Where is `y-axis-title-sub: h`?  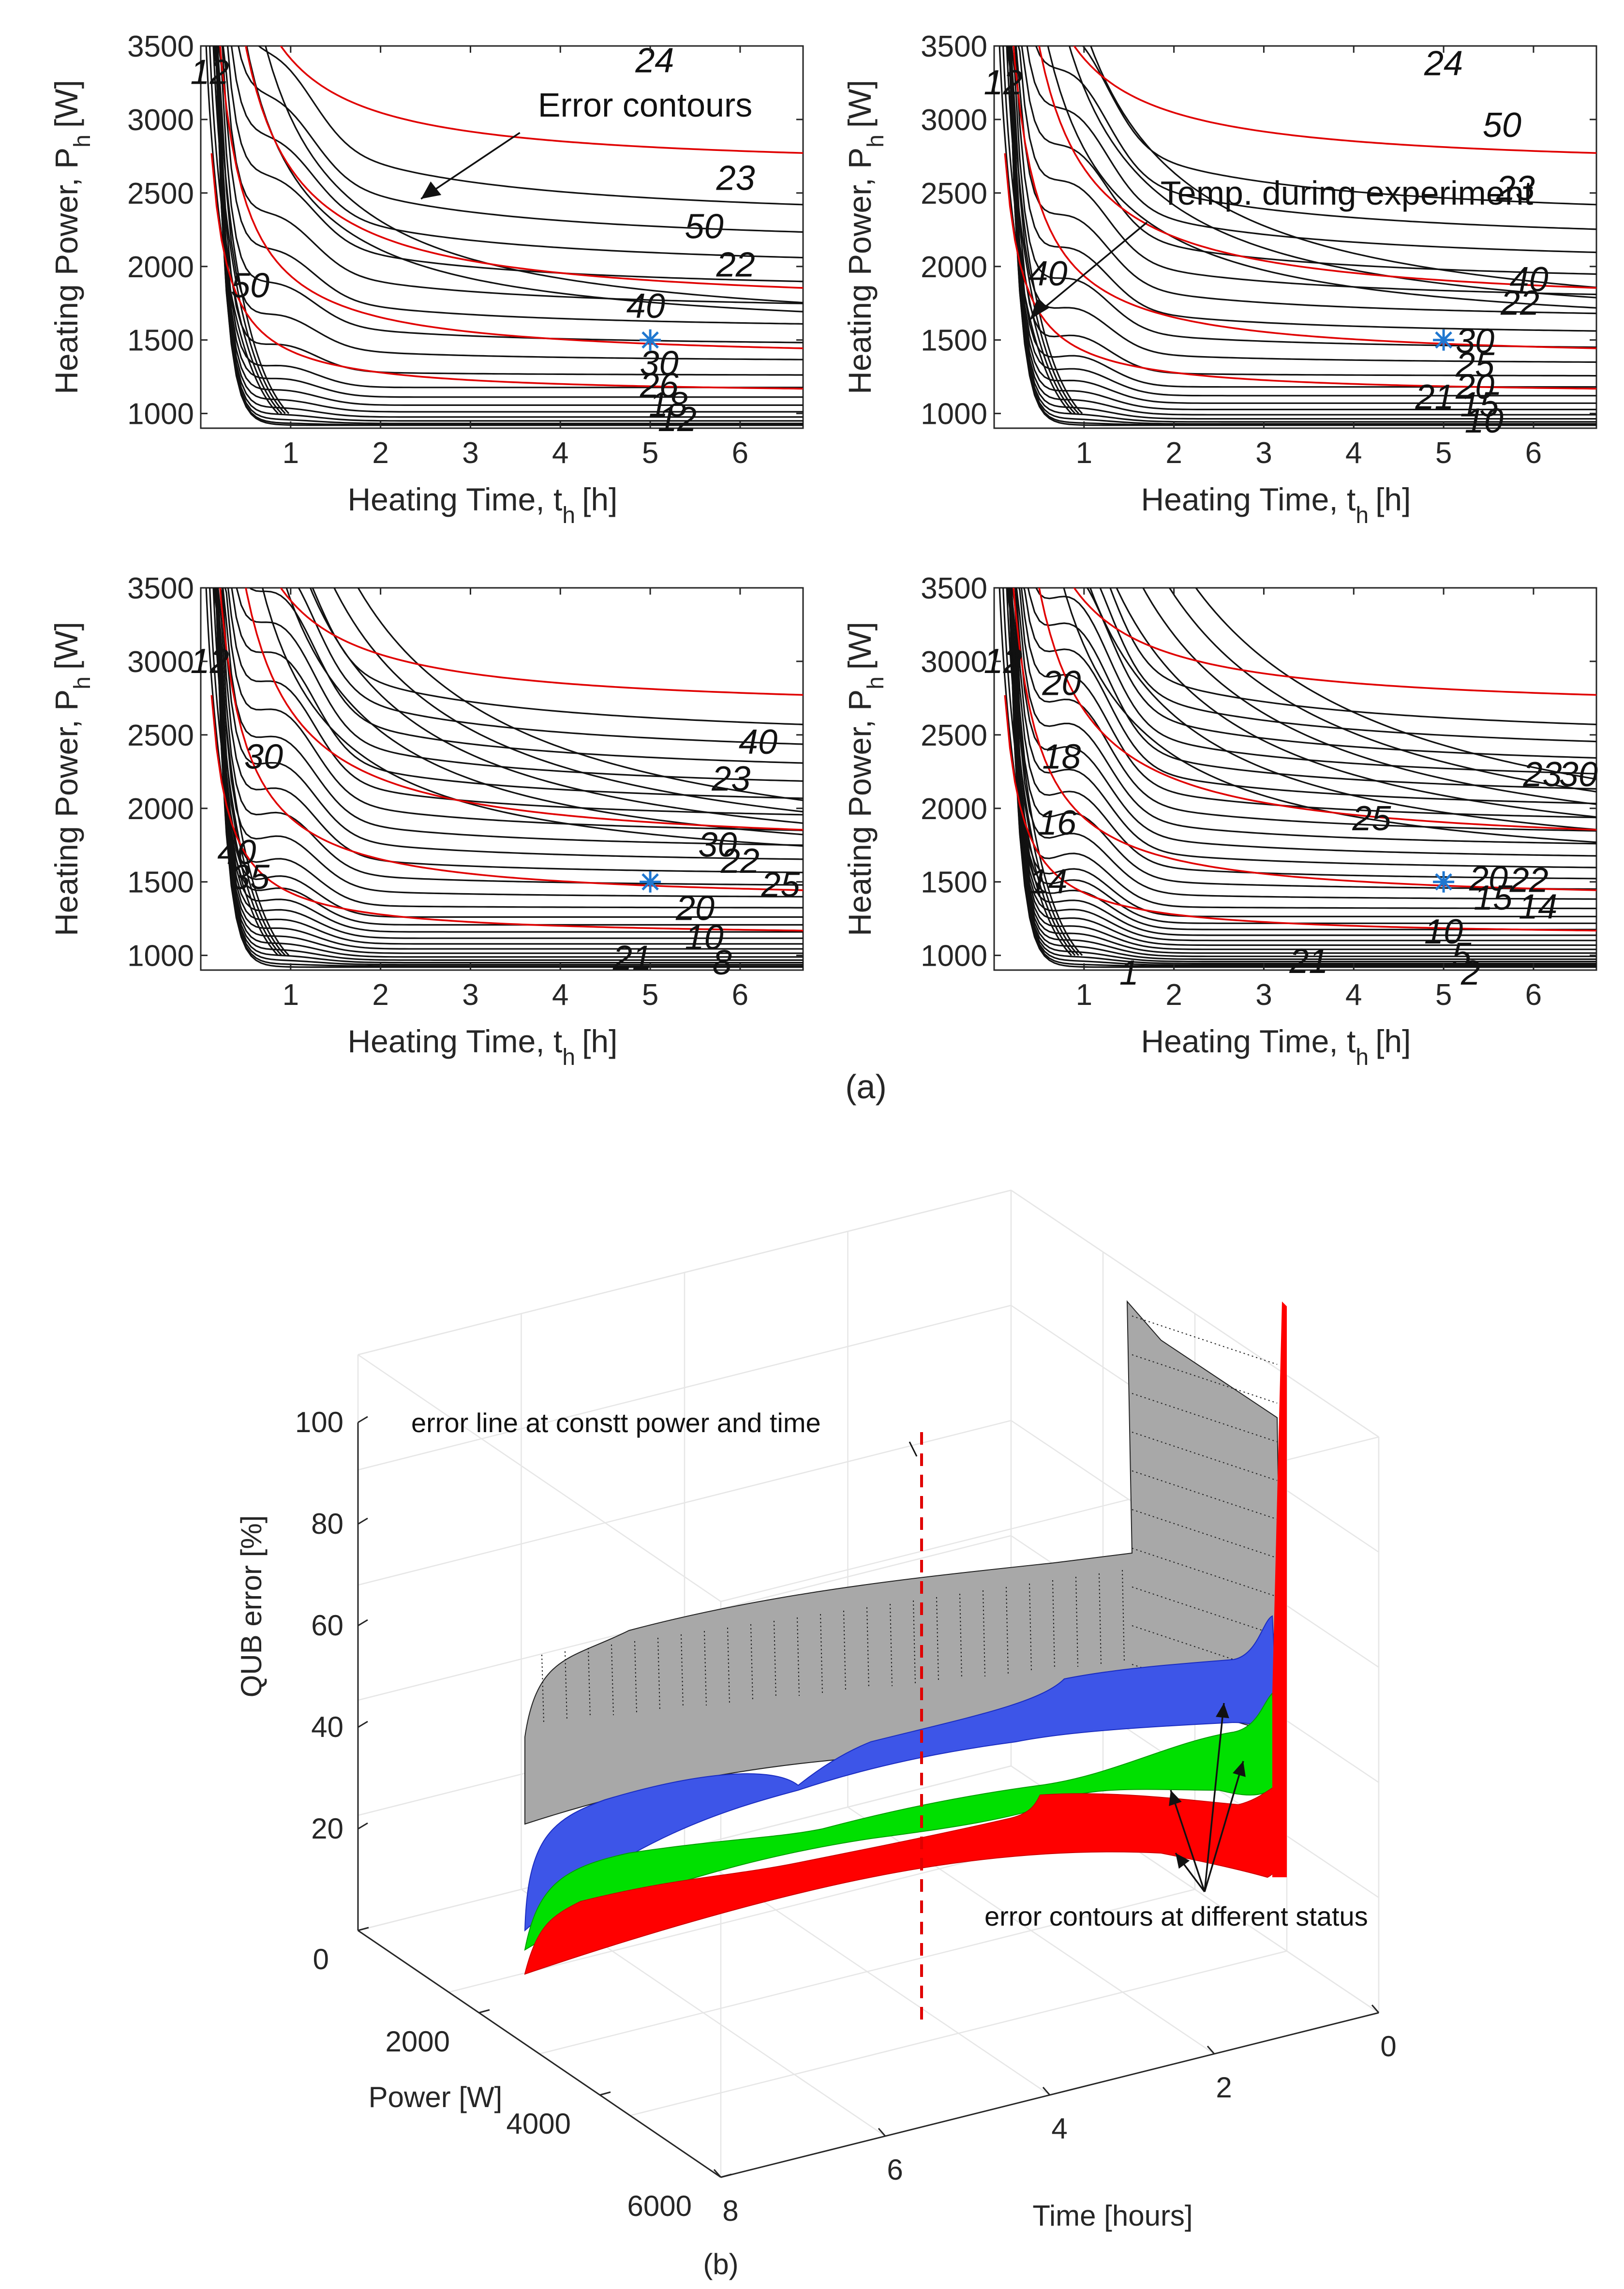 y-axis-title-sub: h is located at coordinates (876, 682).